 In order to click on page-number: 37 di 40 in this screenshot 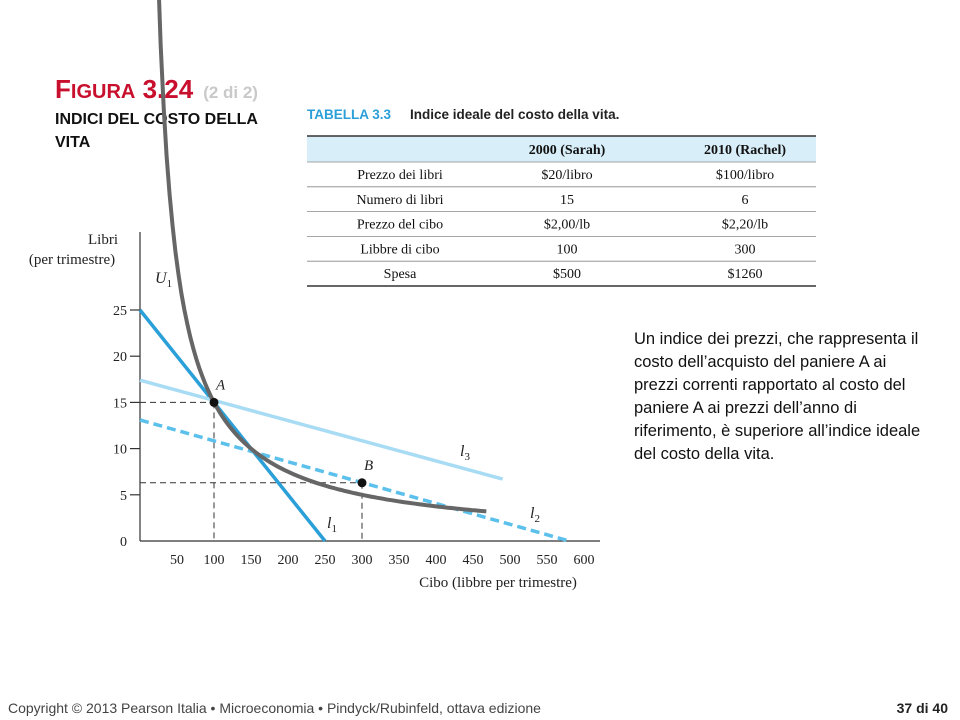, I will do `click(922, 708)`.